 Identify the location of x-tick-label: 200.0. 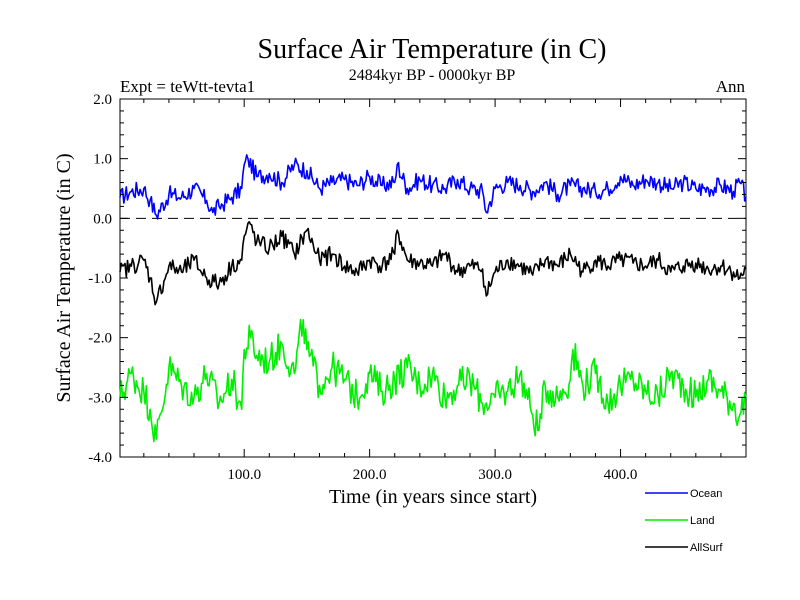
(370, 475).